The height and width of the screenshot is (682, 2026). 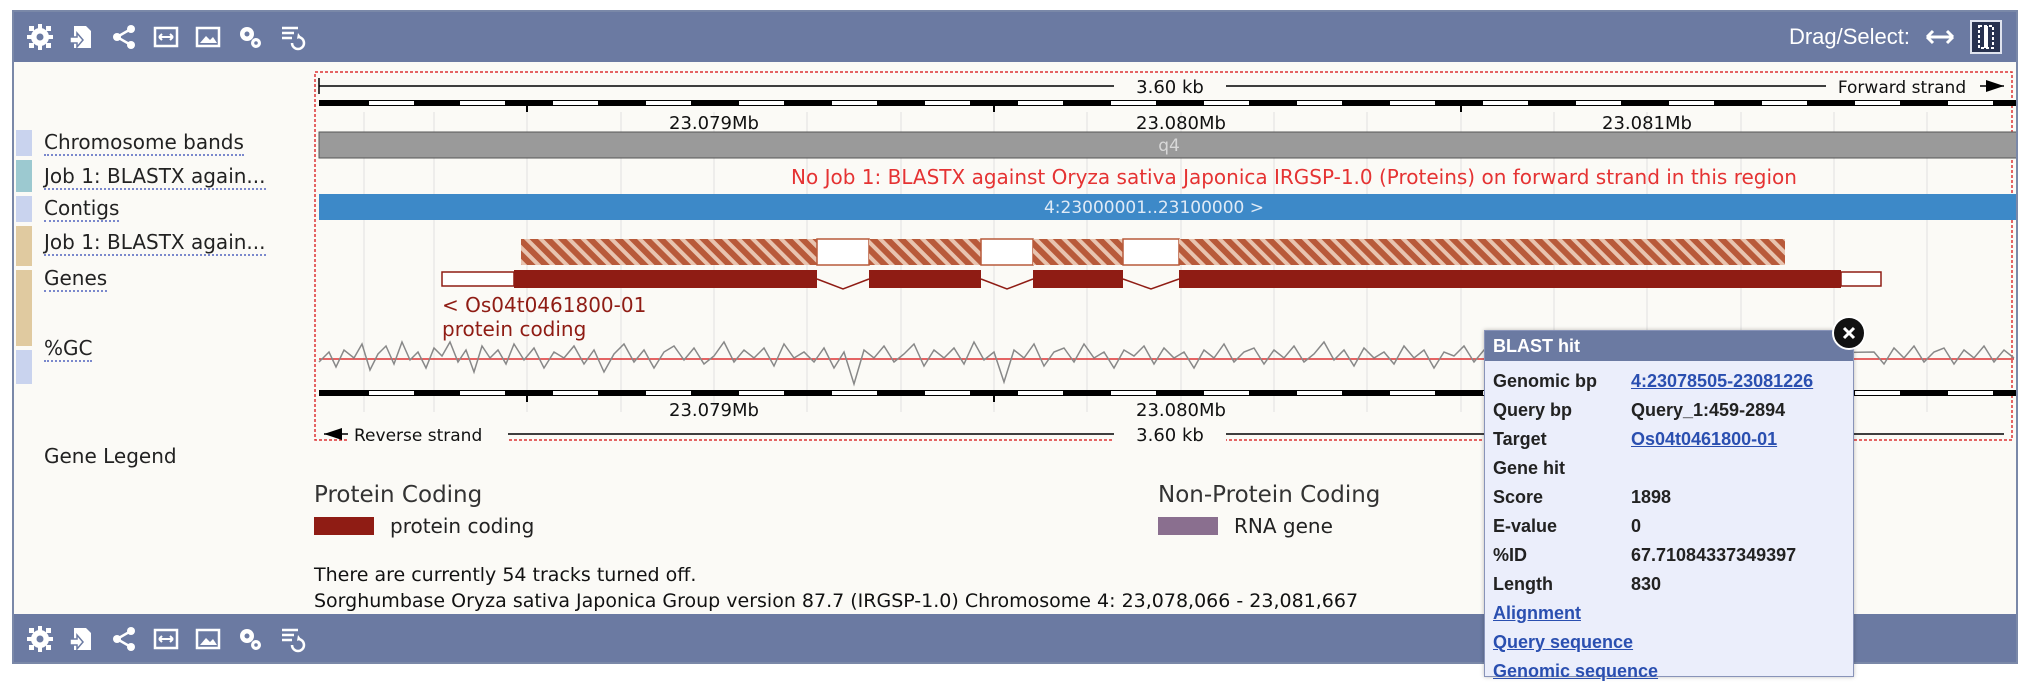 What do you see at coordinates (1722, 381) in the screenshot?
I see `genomic-bp-link: 4:23078505-23081226` at bounding box center [1722, 381].